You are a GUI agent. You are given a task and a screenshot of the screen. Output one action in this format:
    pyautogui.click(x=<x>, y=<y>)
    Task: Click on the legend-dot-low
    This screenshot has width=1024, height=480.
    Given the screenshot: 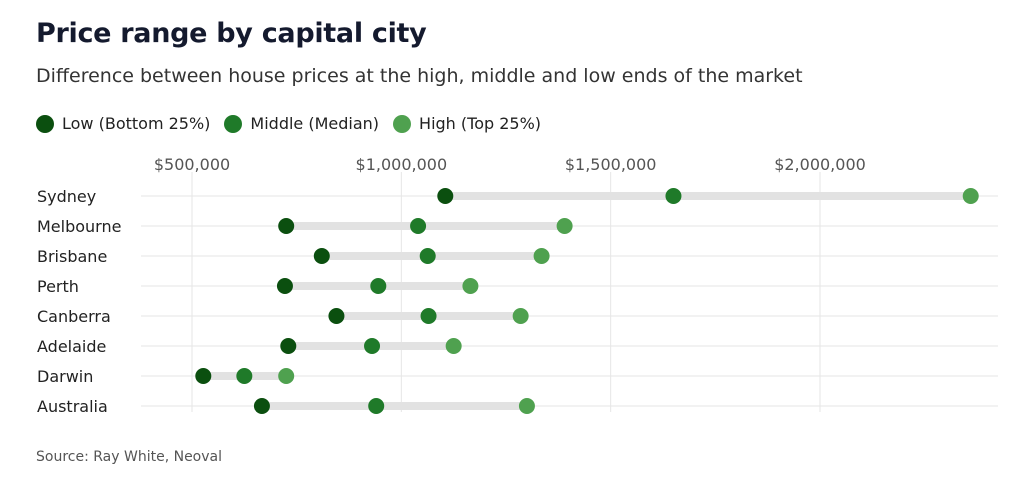 What is the action you would take?
    pyautogui.click(x=45, y=123)
    